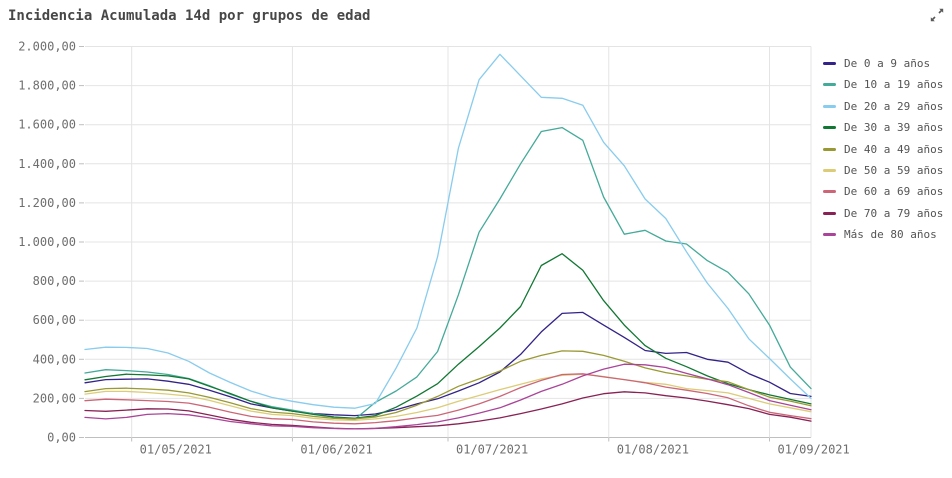  I want to click on legend-item-label: De 0 a 9 años, so click(887, 63).